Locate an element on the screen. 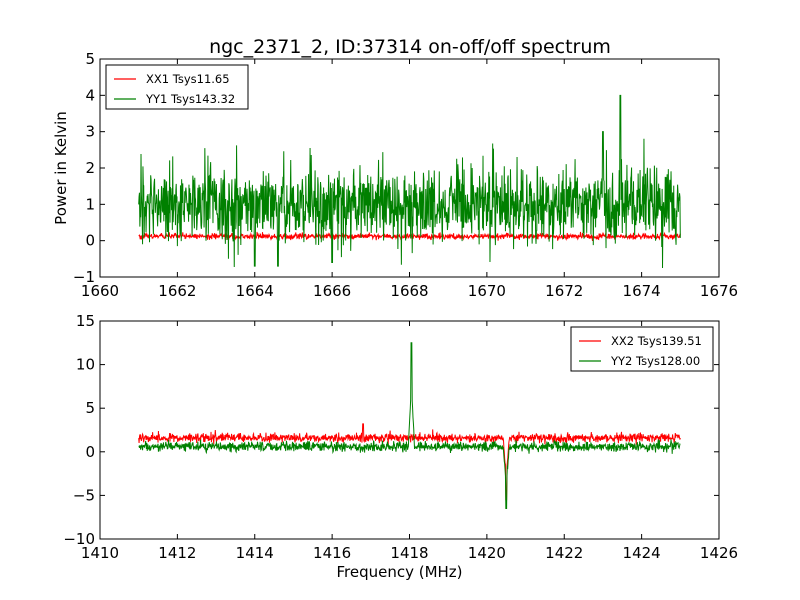 Image resolution: width=800 pixels, height=600 pixels. y-tick-label: 15 is located at coordinates (85, 321).